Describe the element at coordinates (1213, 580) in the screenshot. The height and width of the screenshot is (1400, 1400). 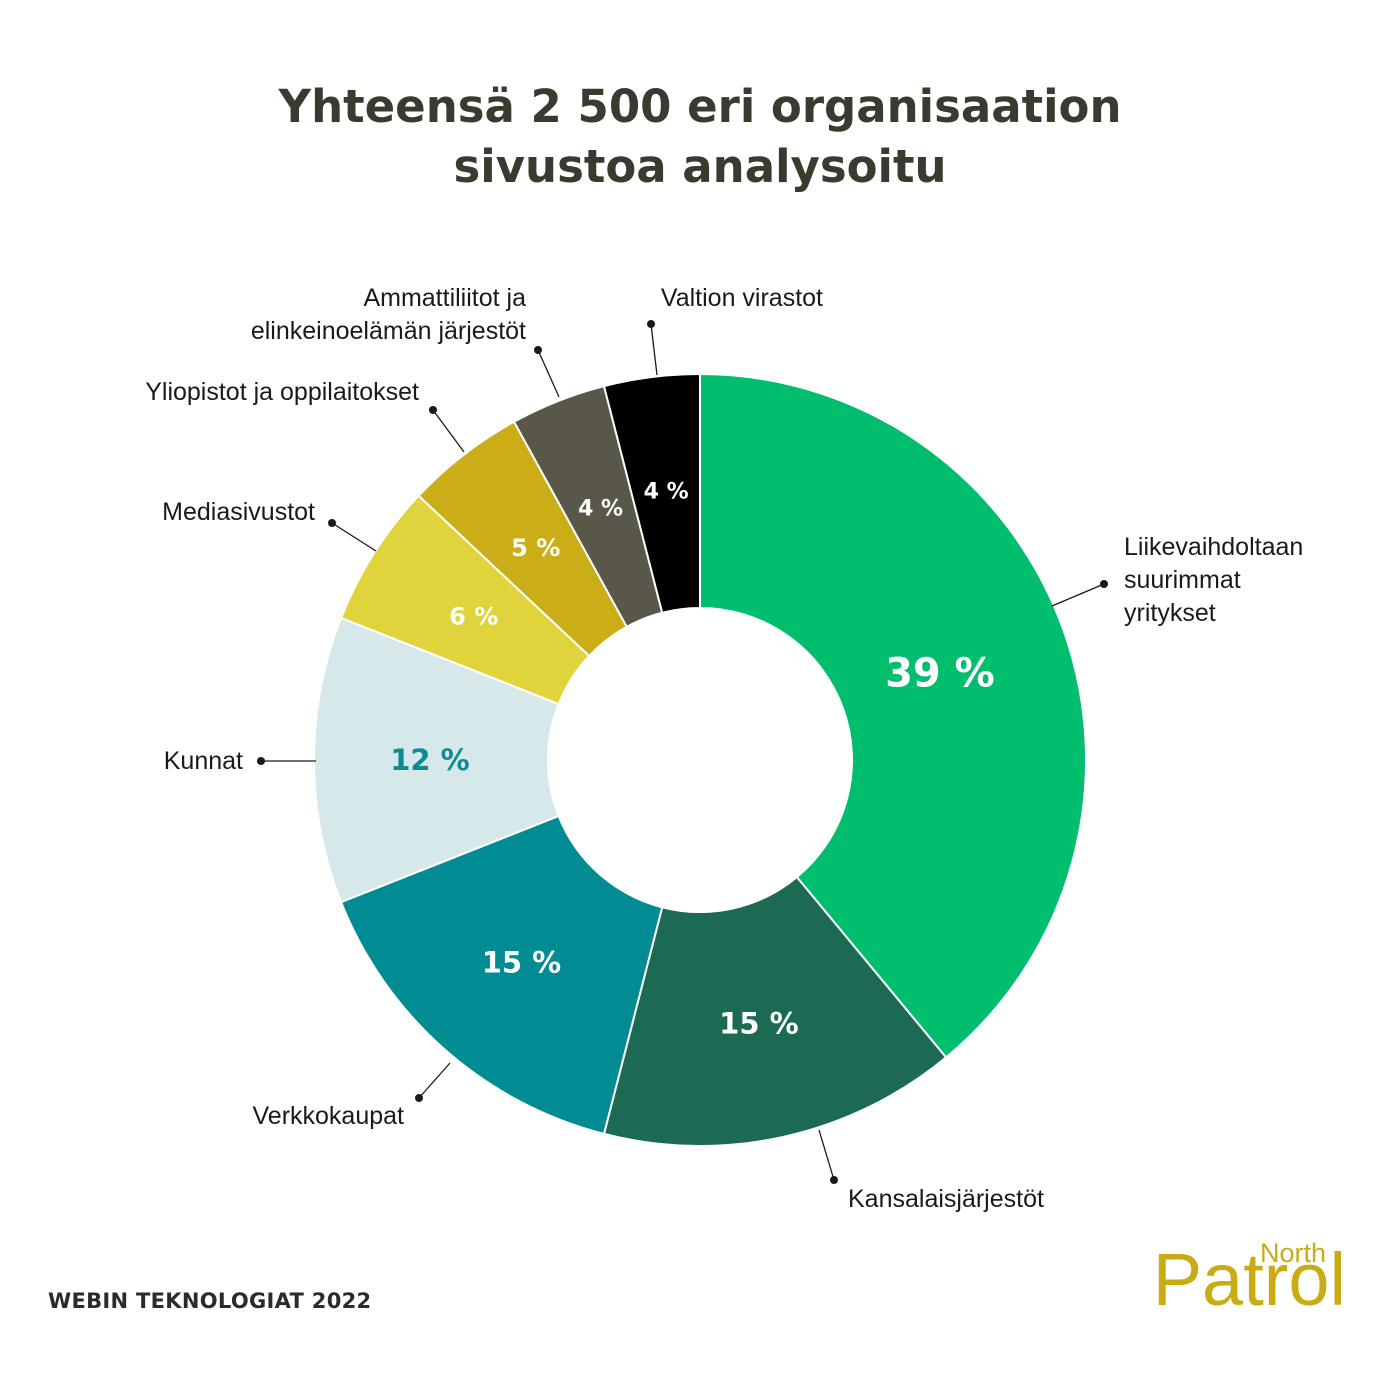
I see `category-label-liikevaihdoltaan-suurimmat-yritykset: Liikevaihdoltaan suurimmat yritykset` at that location.